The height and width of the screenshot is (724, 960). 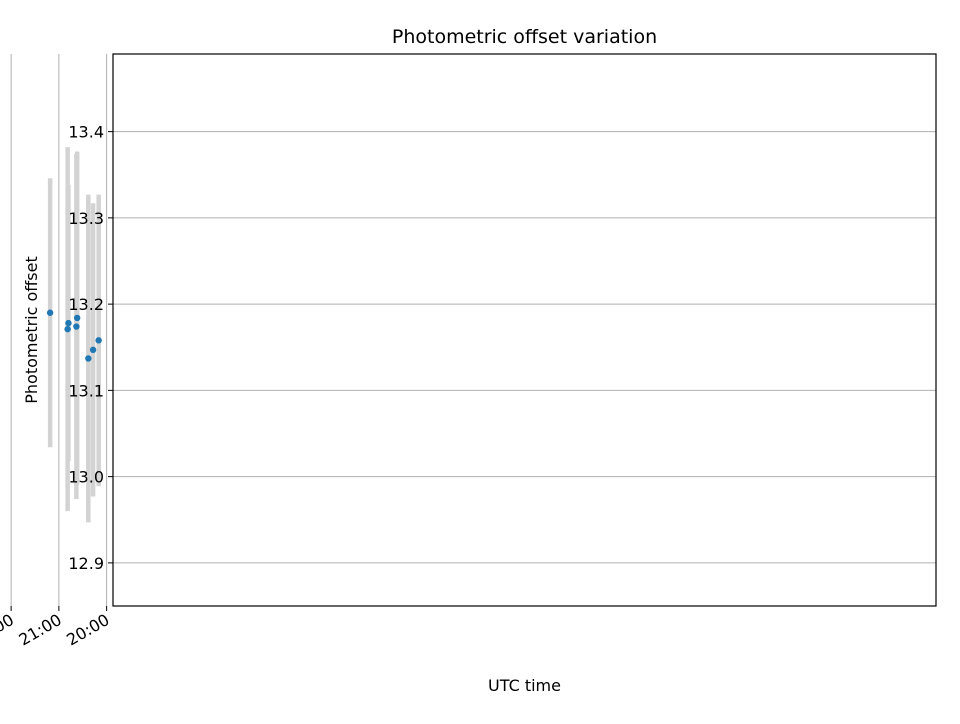 I want to click on y-axis: 12.9 13.0 13.1 13.2 13.3 13.4, so click(x=90, y=348).